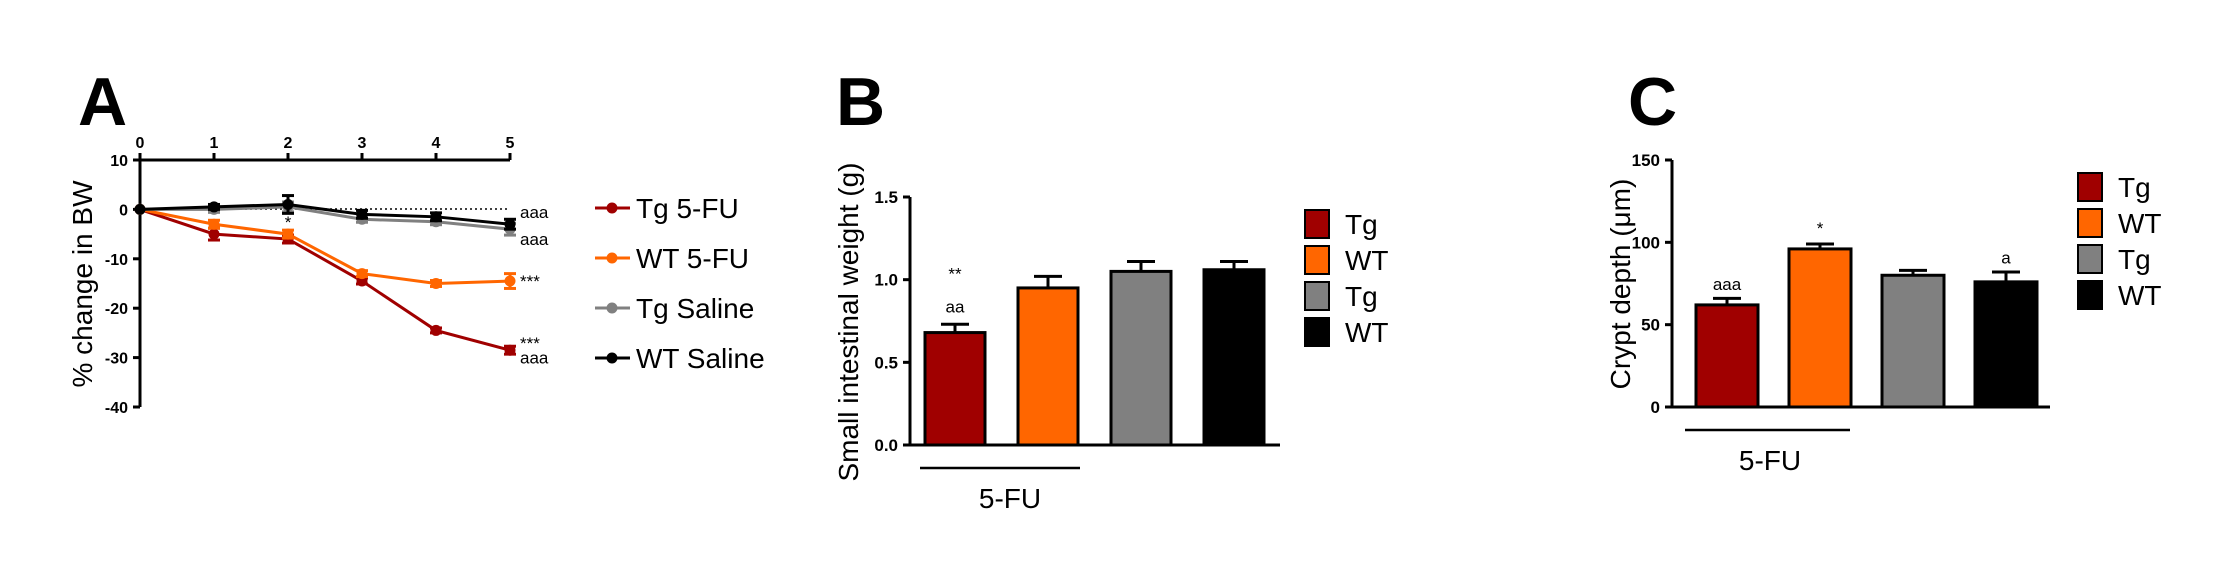 The height and width of the screenshot is (574, 2218). Describe the element at coordinates (692, 258) in the screenshot. I see `panel-a-legend-label: WT 5-FU` at that location.